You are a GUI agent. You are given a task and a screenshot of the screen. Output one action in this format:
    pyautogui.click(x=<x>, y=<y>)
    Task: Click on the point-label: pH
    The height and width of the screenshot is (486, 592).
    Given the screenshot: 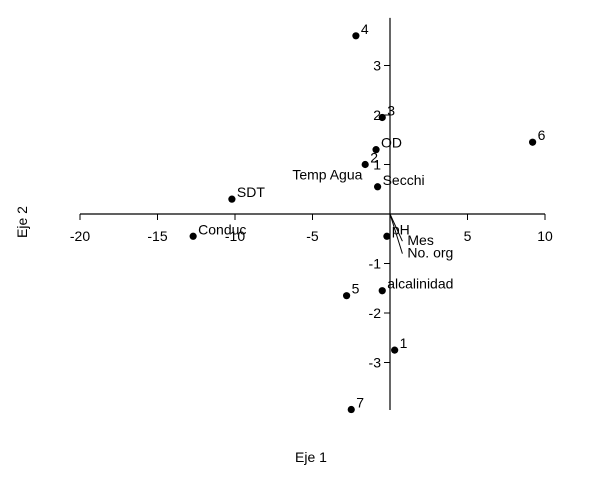 What is the action you would take?
    pyautogui.click(x=401, y=229)
    